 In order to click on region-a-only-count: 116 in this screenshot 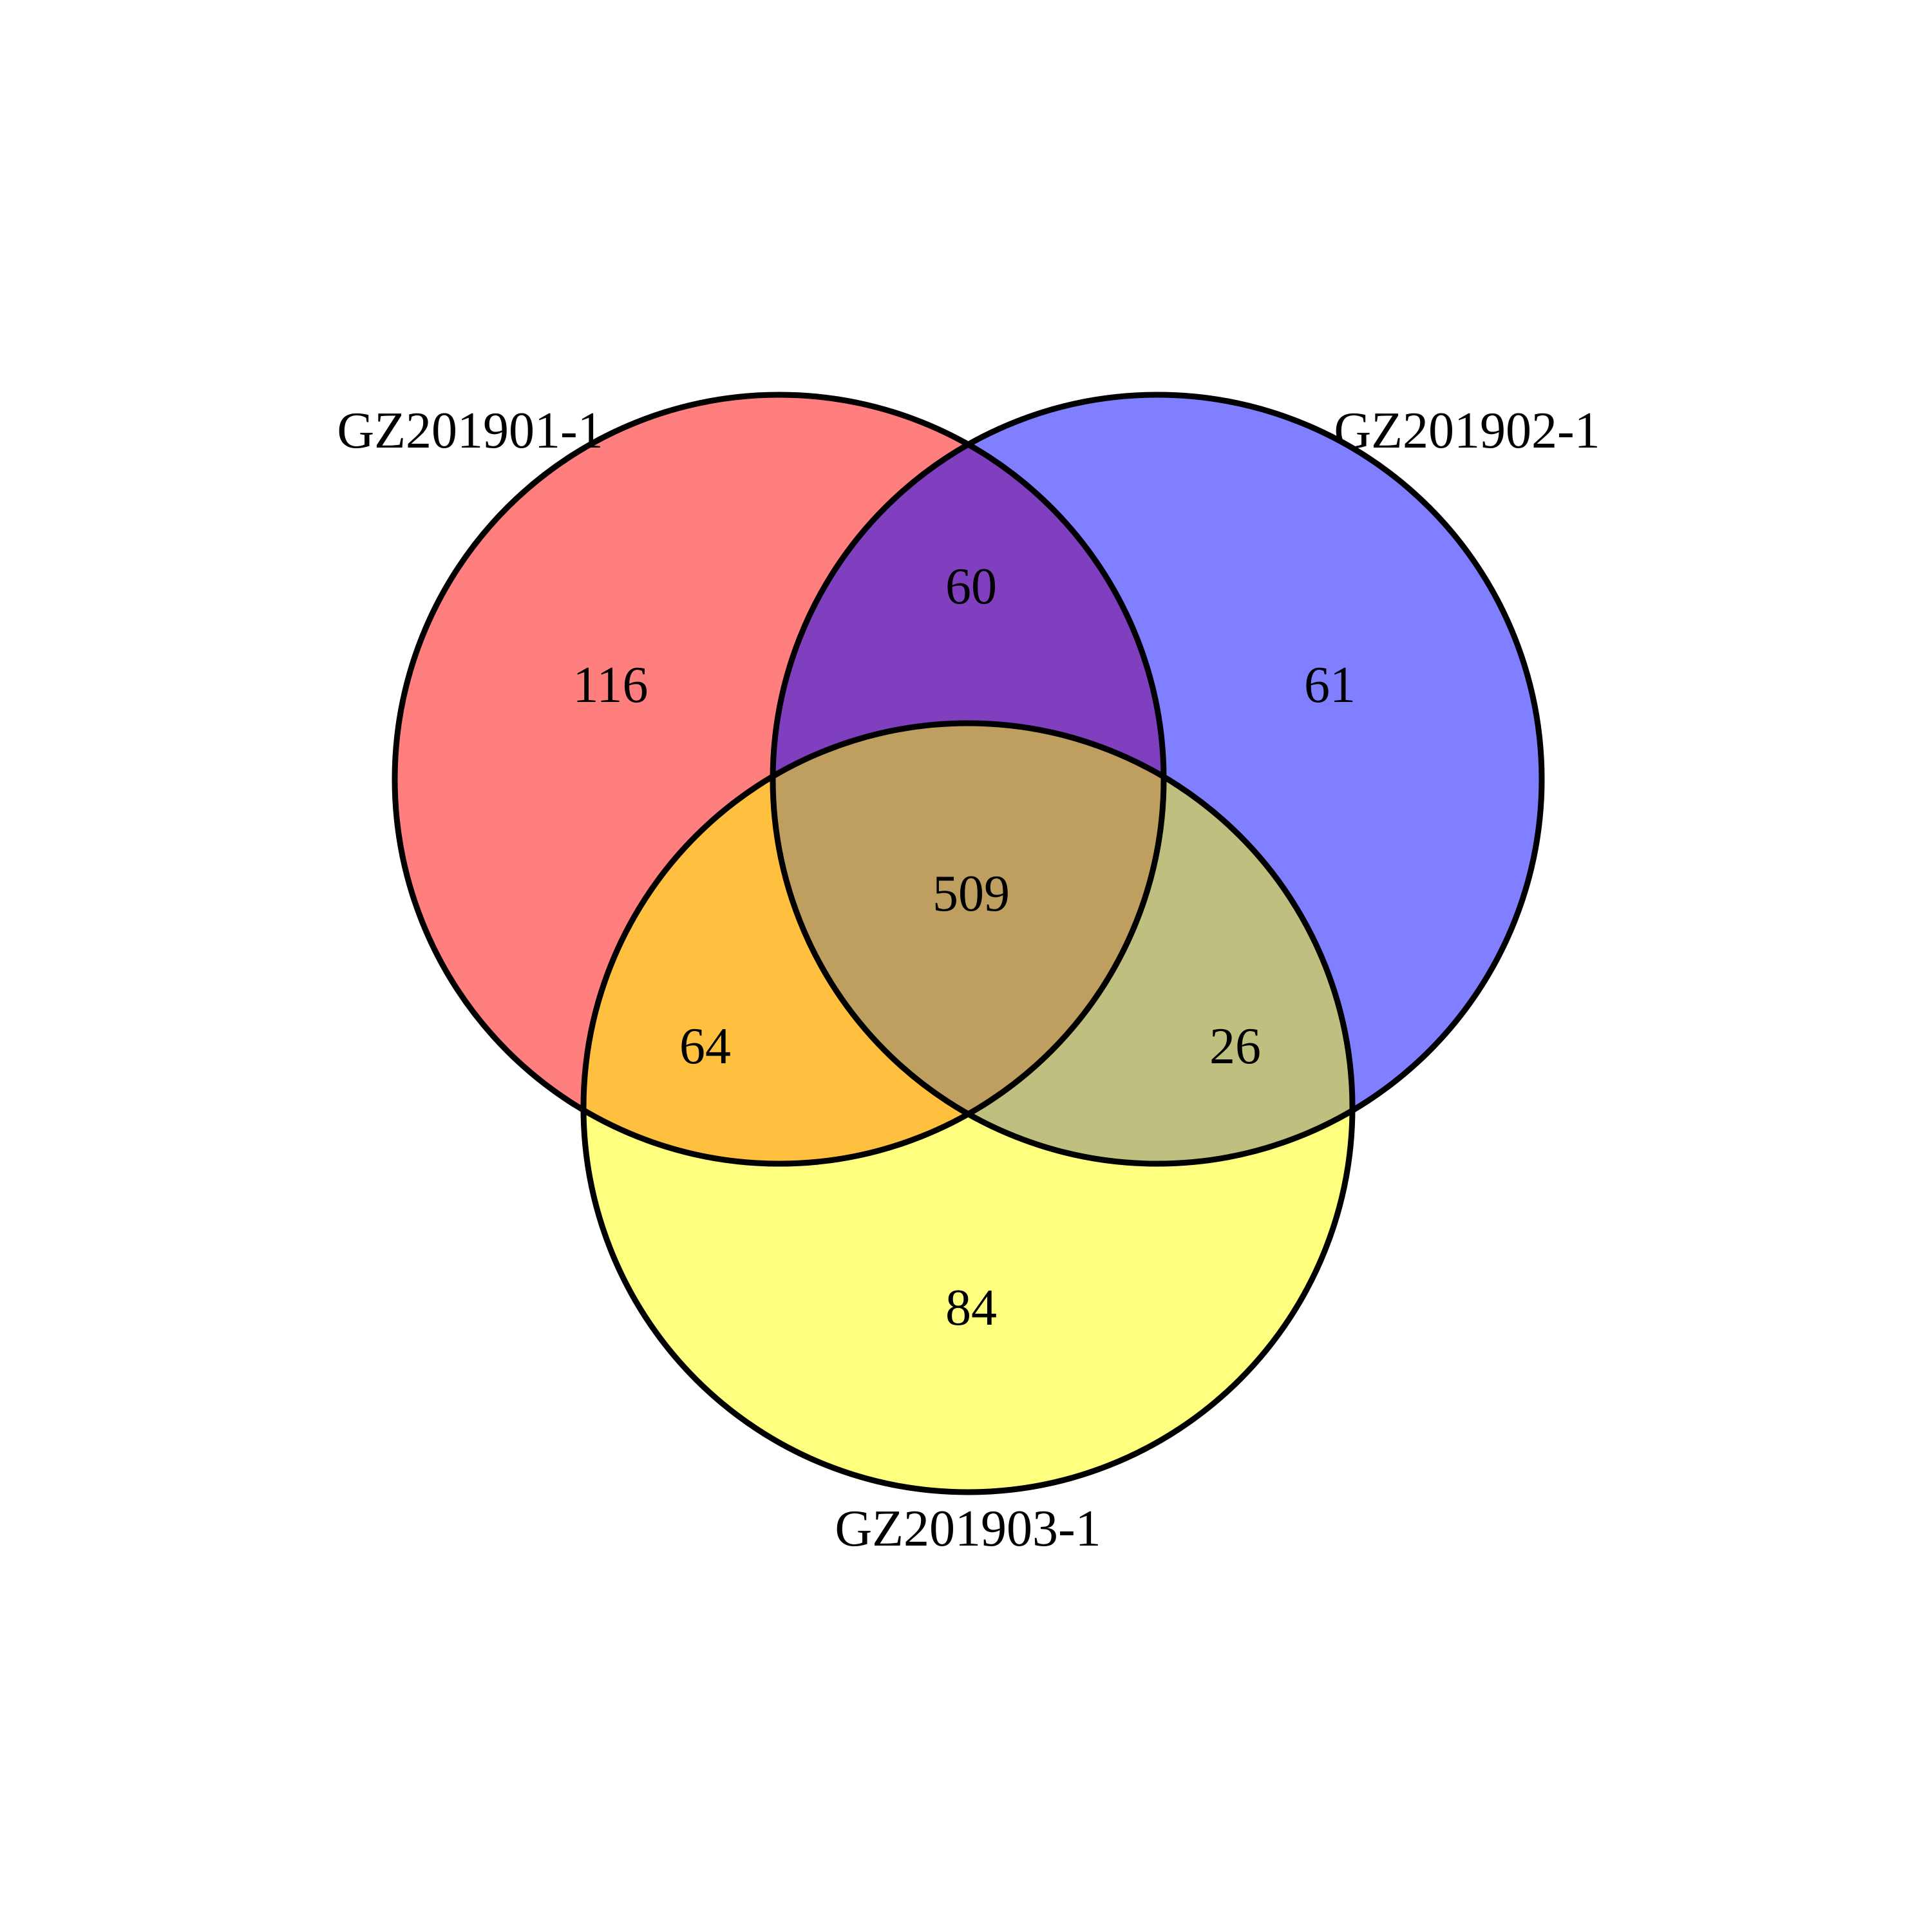, I will do `click(610, 685)`.